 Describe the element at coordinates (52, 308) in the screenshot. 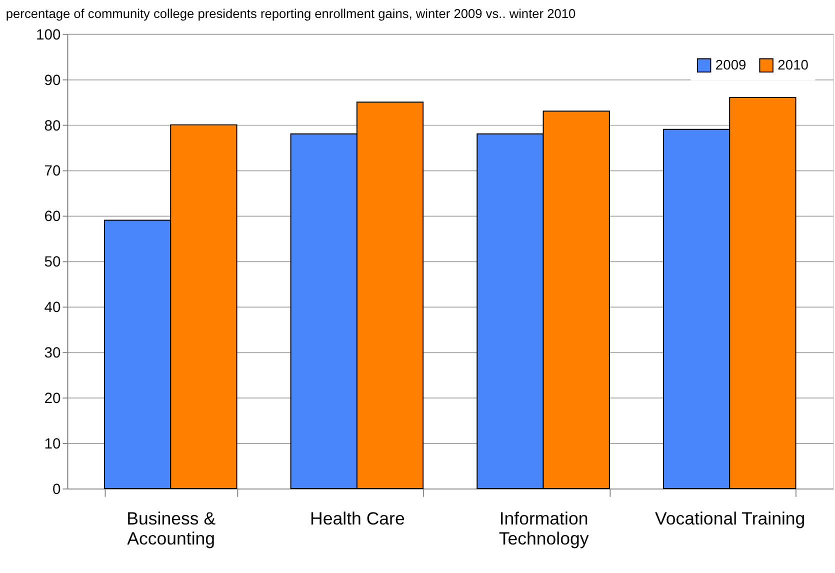

I see `y-tick-label: 40` at that location.